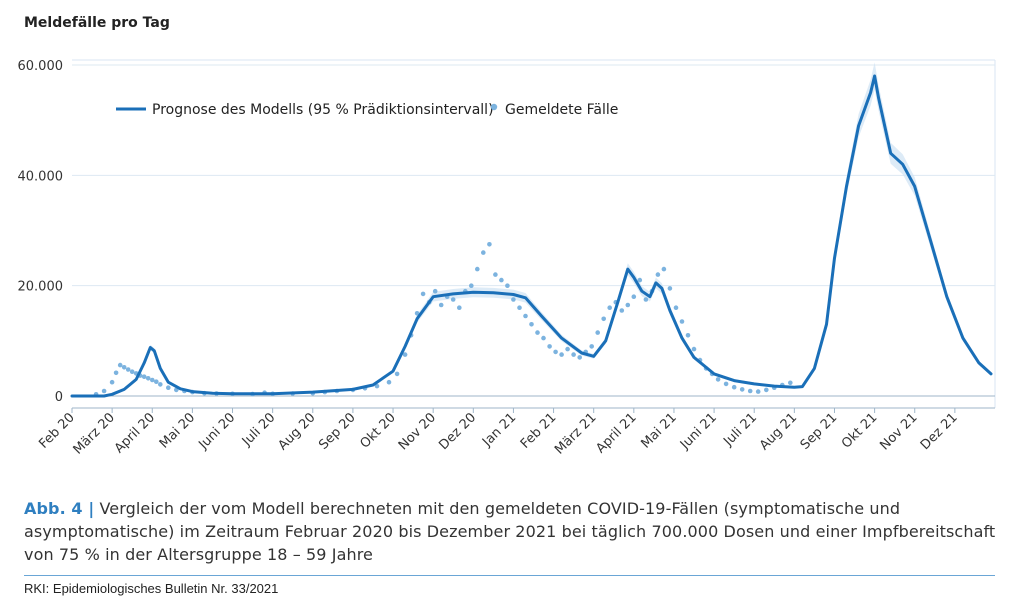 The height and width of the screenshot is (603, 1024). Describe the element at coordinates (59, 397) in the screenshot. I see `y-tick-label: 0` at that location.